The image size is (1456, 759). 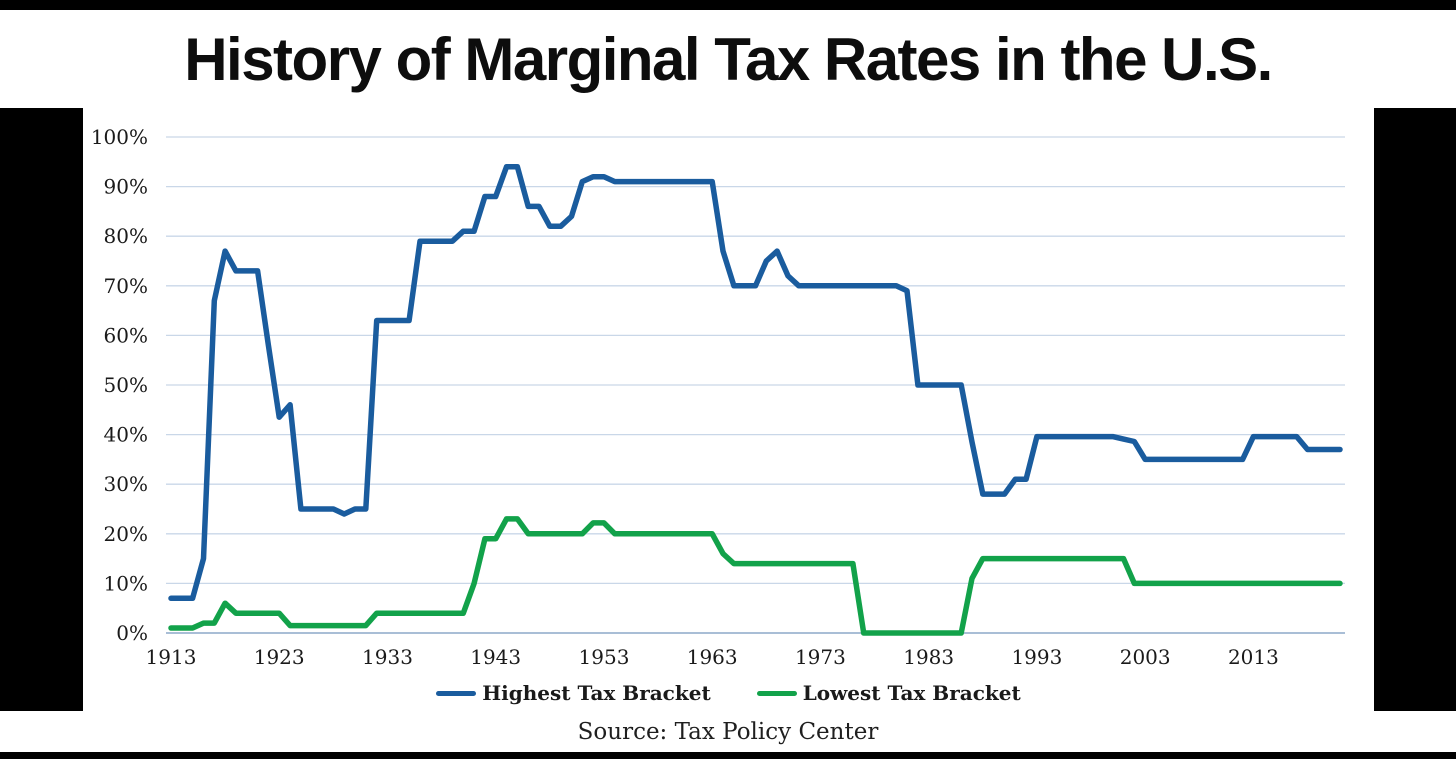 I want to click on lowest-line-swatch-icon, so click(x=776, y=693).